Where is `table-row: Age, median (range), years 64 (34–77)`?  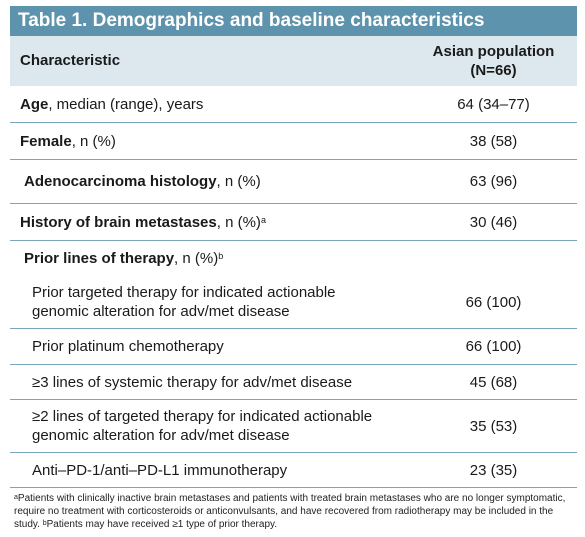
table-row: Age, median (range), years 64 (34–77) is located at coordinates (293, 104).